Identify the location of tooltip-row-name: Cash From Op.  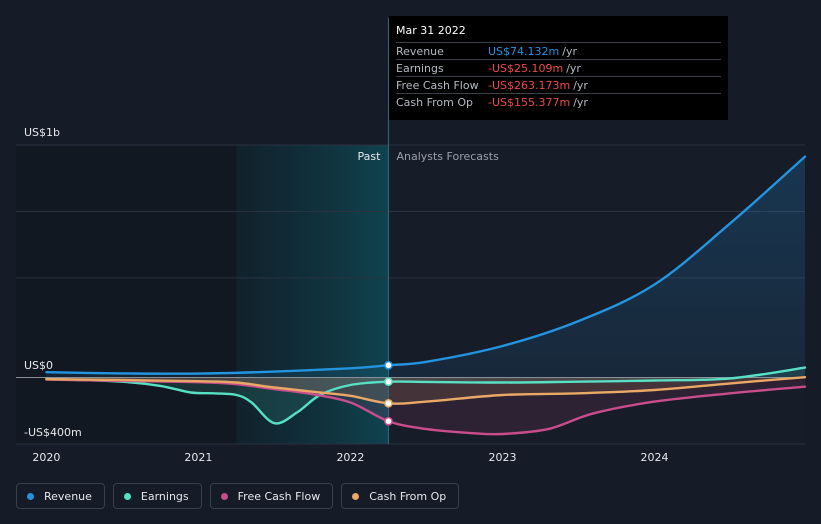
(435, 102).